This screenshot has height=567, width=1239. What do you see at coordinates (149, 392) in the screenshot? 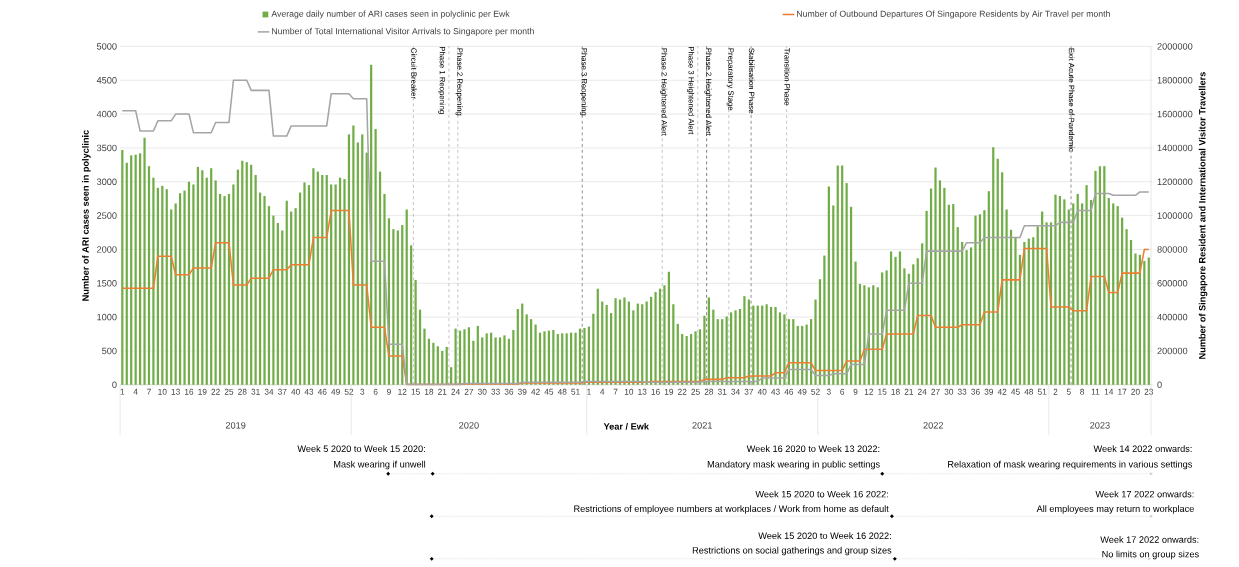
I see `x-tick-label: 7` at bounding box center [149, 392].